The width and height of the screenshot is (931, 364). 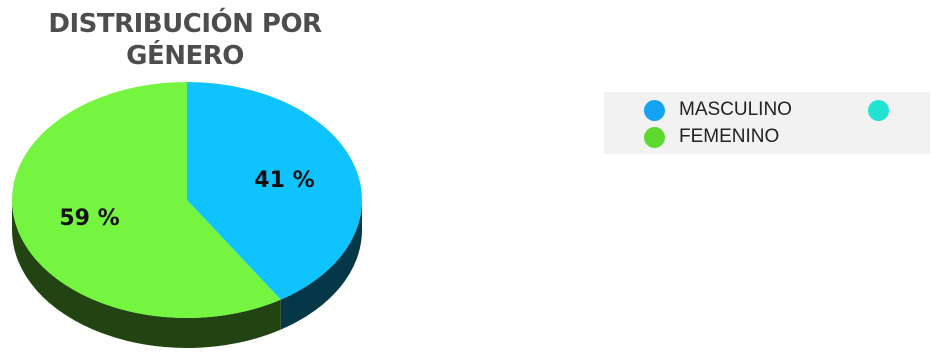 I want to click on legend-label-femenino: FEMENINO, so click(x=729, y=136).